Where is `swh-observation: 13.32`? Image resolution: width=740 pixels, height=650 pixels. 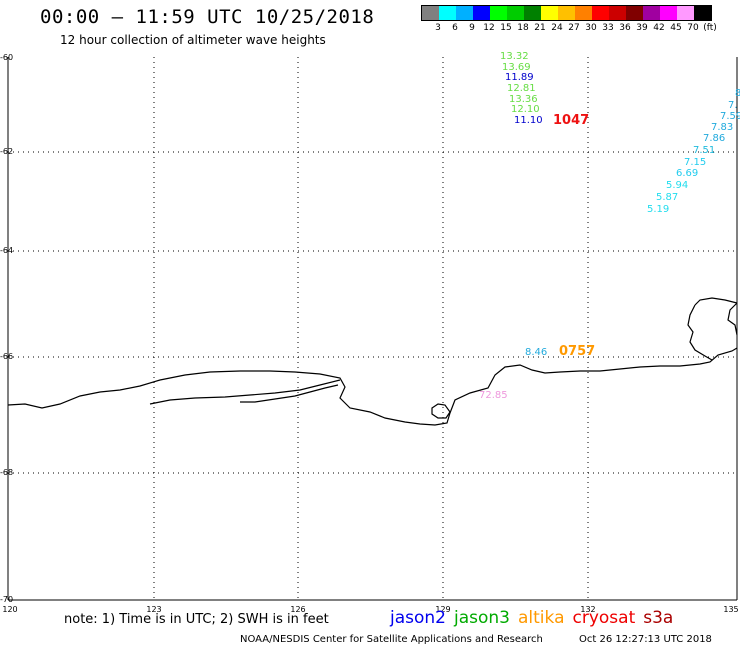
swh-observation: 13.32 is located at coordinates (514, 56).